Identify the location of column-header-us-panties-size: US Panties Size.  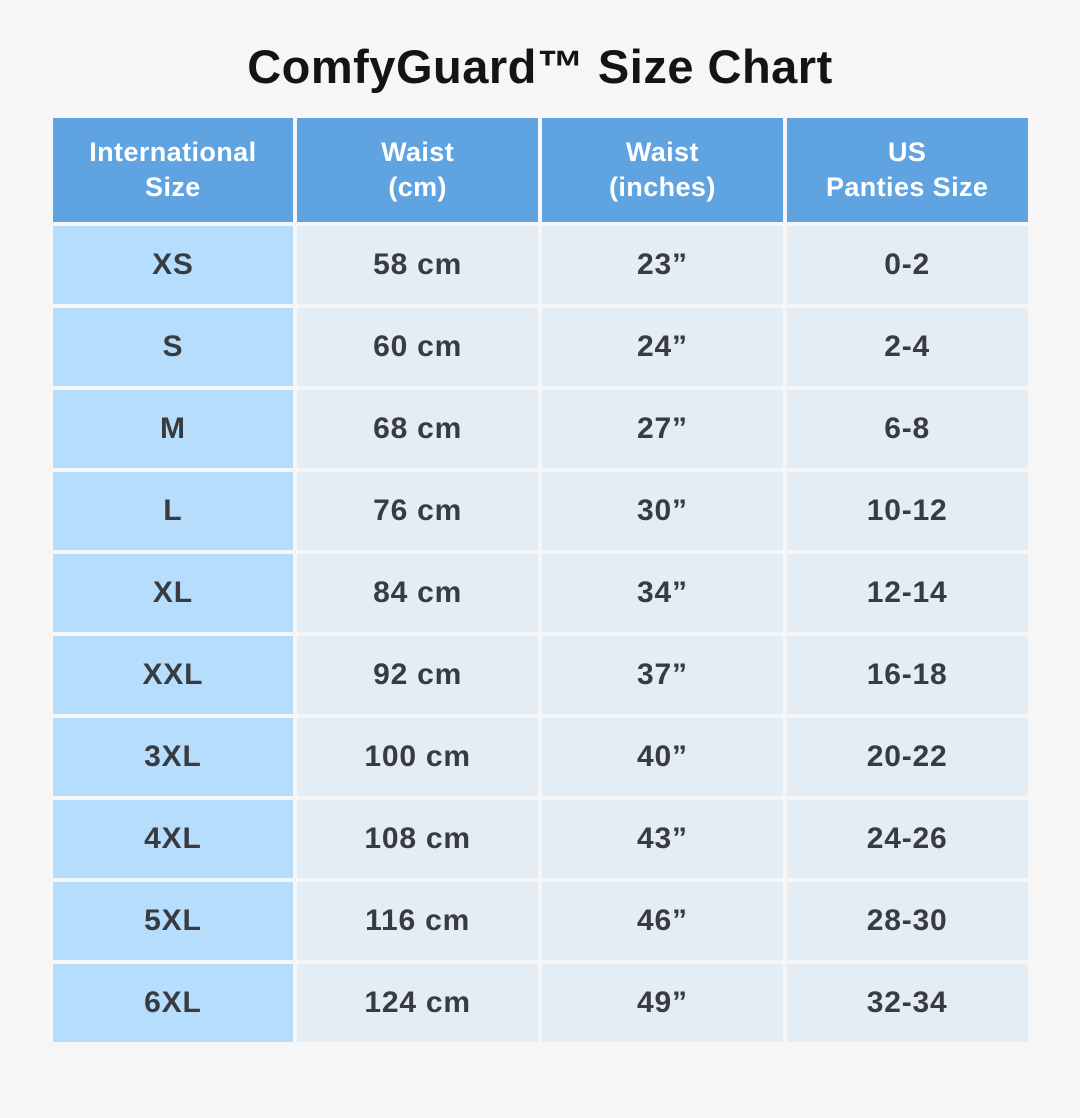
(907, 170).